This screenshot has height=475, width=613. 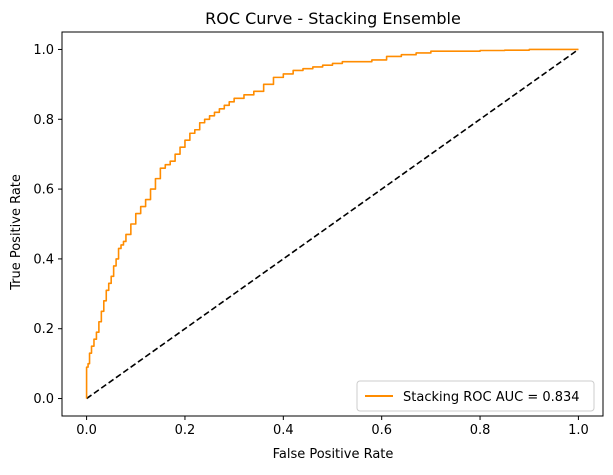 What do you see at coordinates (43, 259) in the screenshot?
I see `y-tick-label: 0.4` at bounding box center [43, 259].